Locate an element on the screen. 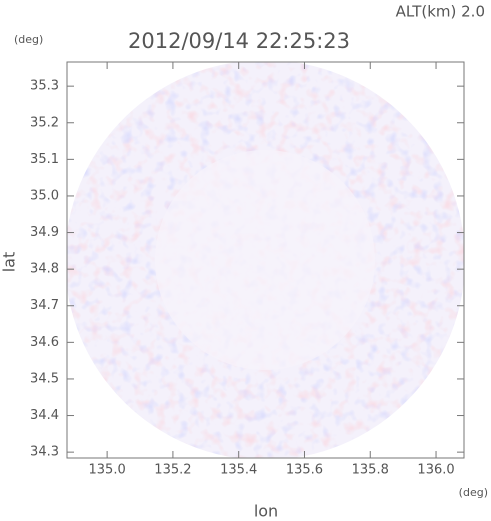 This screenshot has height=521, width=491. x-tick-label: 135.2 is located at coordinates (172, 470).